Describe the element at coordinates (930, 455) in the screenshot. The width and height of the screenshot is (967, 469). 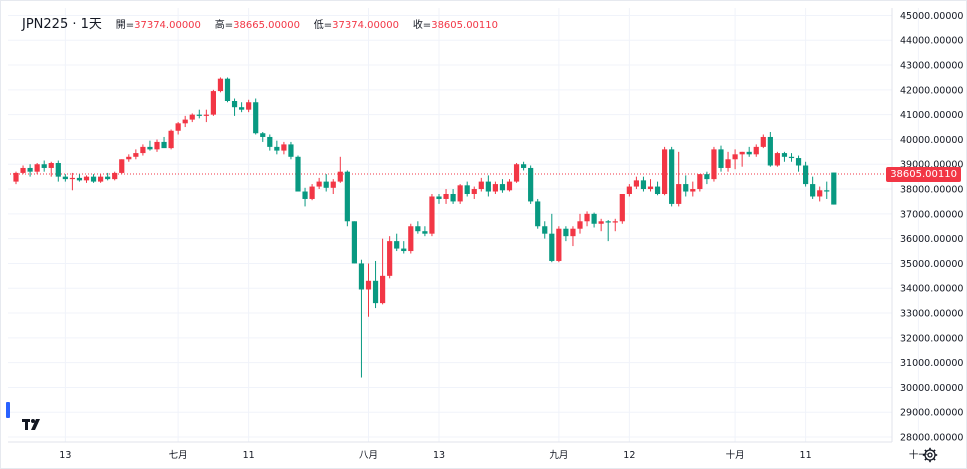
I see `settings-gear-icon` at that location.